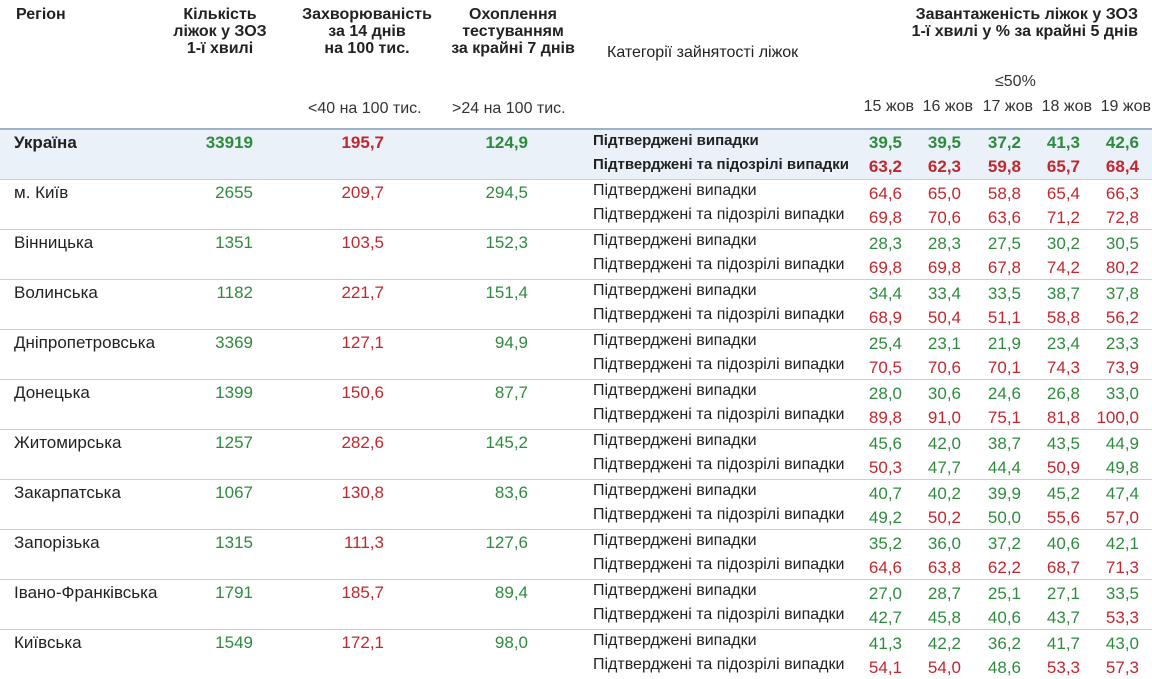 The height and width of the screenshot is (679, 1152). Describe the element at coordinates (1122, 567) in the screenshot. I see `suspected-value: 71,3` at that location.